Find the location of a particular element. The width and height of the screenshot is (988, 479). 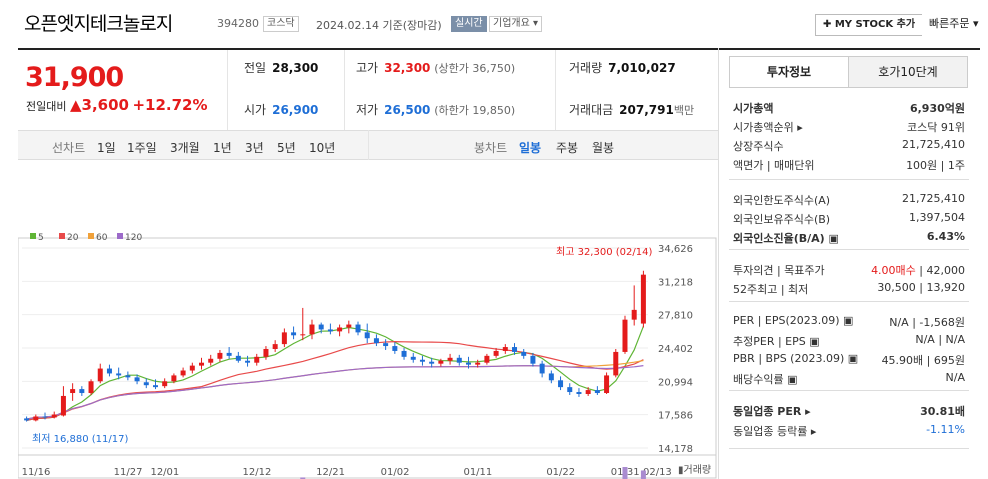

trade-amount: 거래대금 207,791백만 is located at coordinates (632, 110).